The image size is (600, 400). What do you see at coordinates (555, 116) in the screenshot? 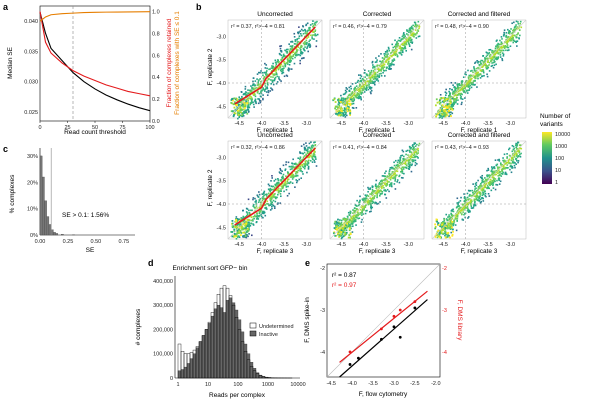
I see `legend-title-line1: Number of` at bounding box center [555, 116].